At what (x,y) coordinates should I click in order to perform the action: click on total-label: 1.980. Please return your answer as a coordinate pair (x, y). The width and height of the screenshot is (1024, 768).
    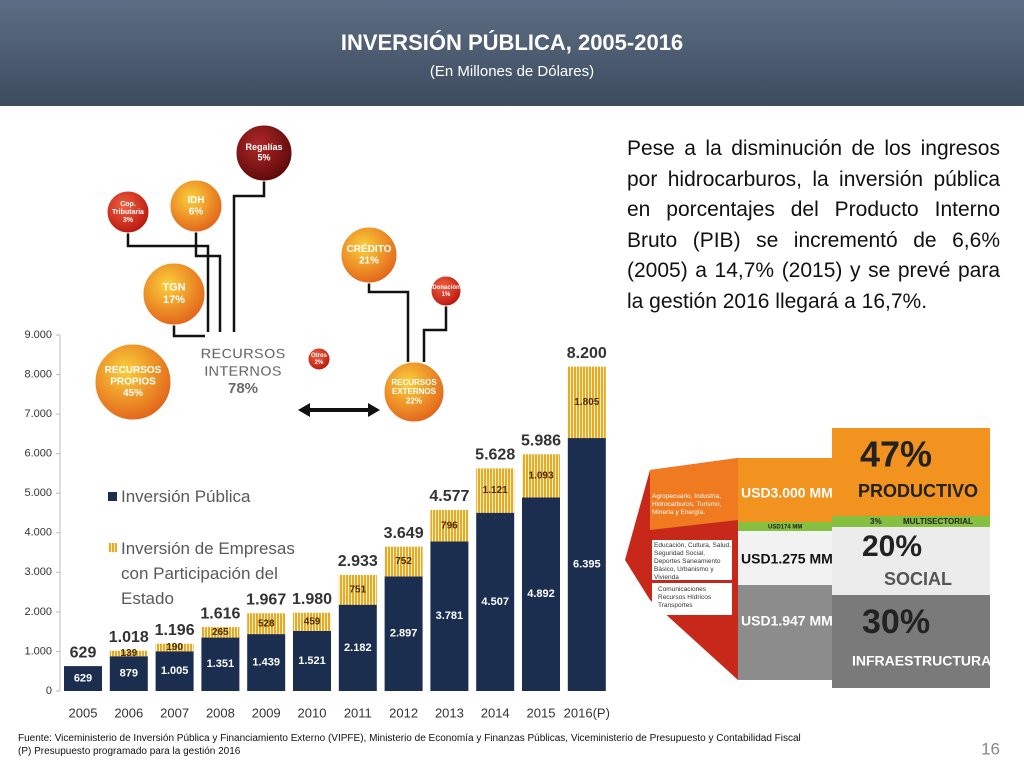
    Looking at the image, I should click on (312, 599).